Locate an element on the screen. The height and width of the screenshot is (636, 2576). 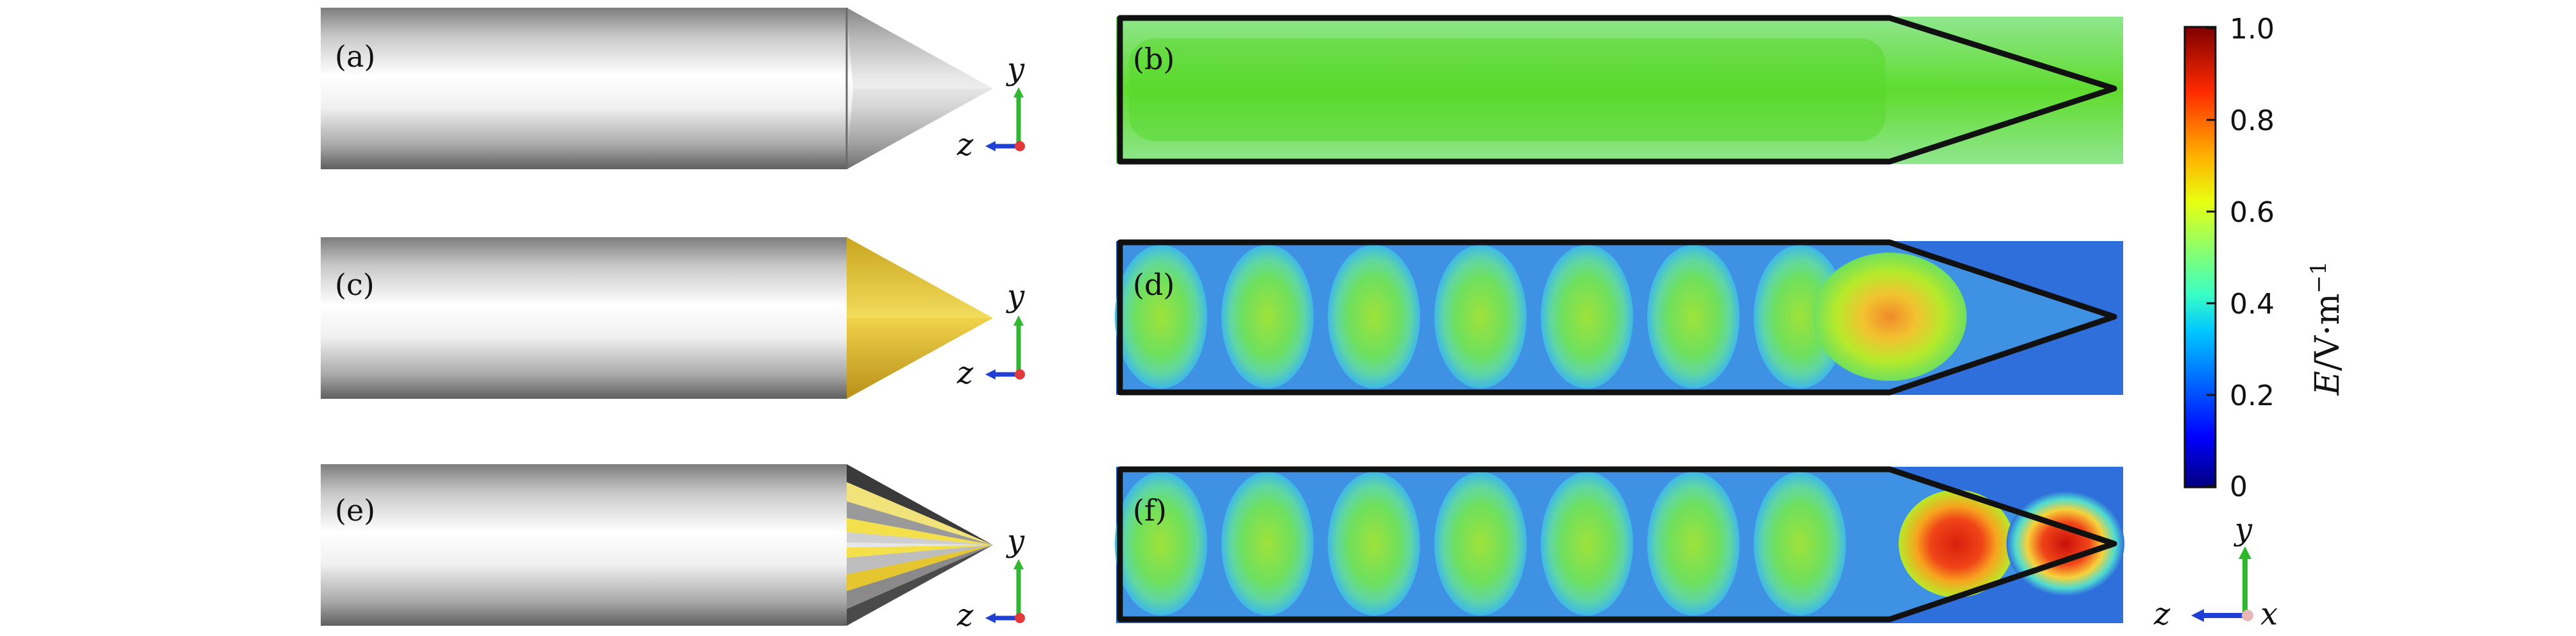
colorbar-tick-label: 0.4 is located at coordinates (2252, 304).